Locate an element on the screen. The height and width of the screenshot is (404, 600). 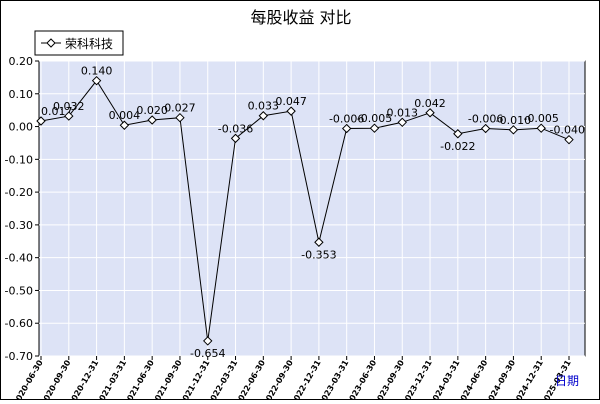
x-tick-label: 2024-03-31 is located at coordinates (445, 378).